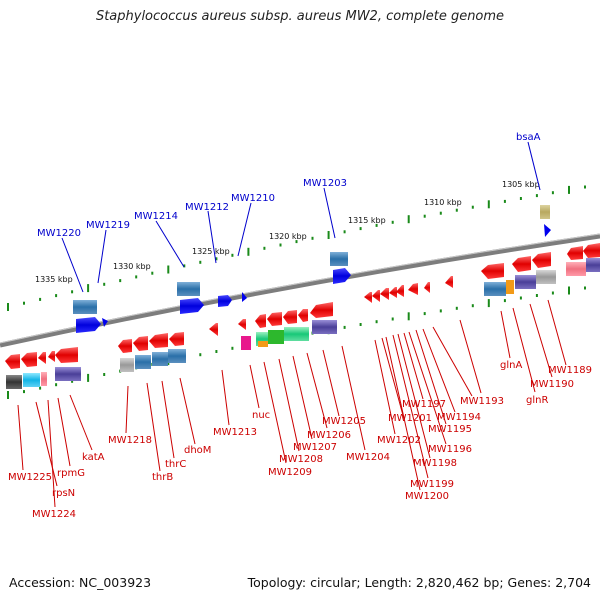 The image size is (600, 600). Describe the element at coordinates (130, 440) in the screenshot. I see `gene-label: MW1218` at that location.